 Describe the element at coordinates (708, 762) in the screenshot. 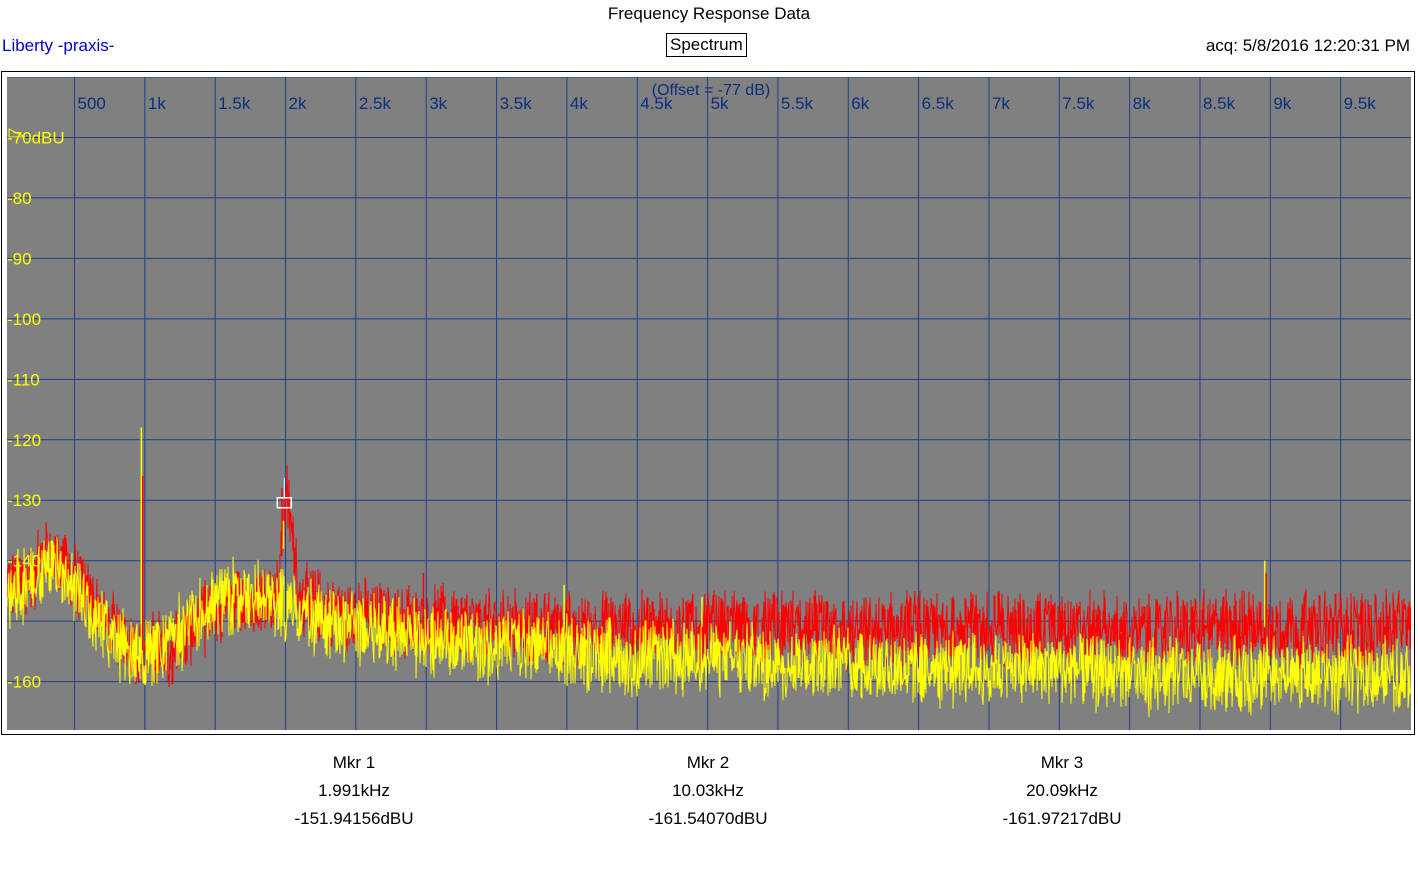

I see `marker-label: Mkr 2` at that location.